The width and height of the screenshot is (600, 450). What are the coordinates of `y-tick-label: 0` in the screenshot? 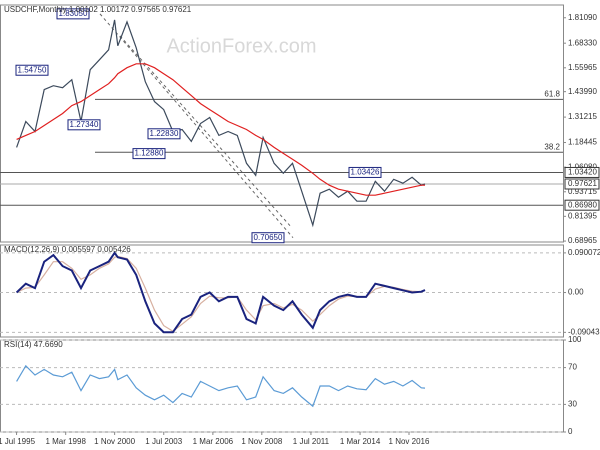 It's located at (570, 431).